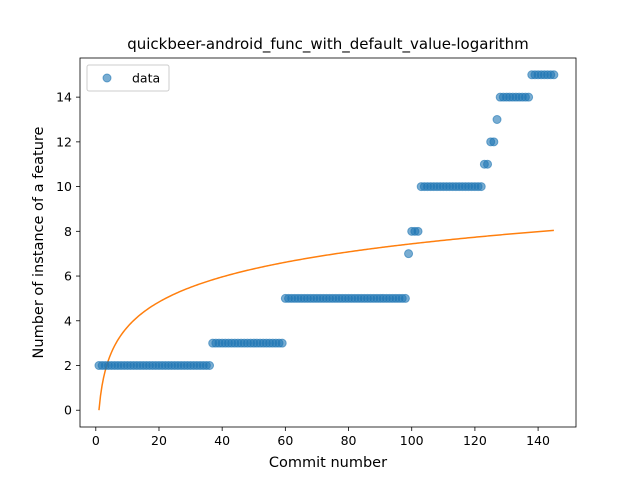  Describe the element at coordinates (107, 78) in the screenshot. I see `legend-marker-data` at that location.